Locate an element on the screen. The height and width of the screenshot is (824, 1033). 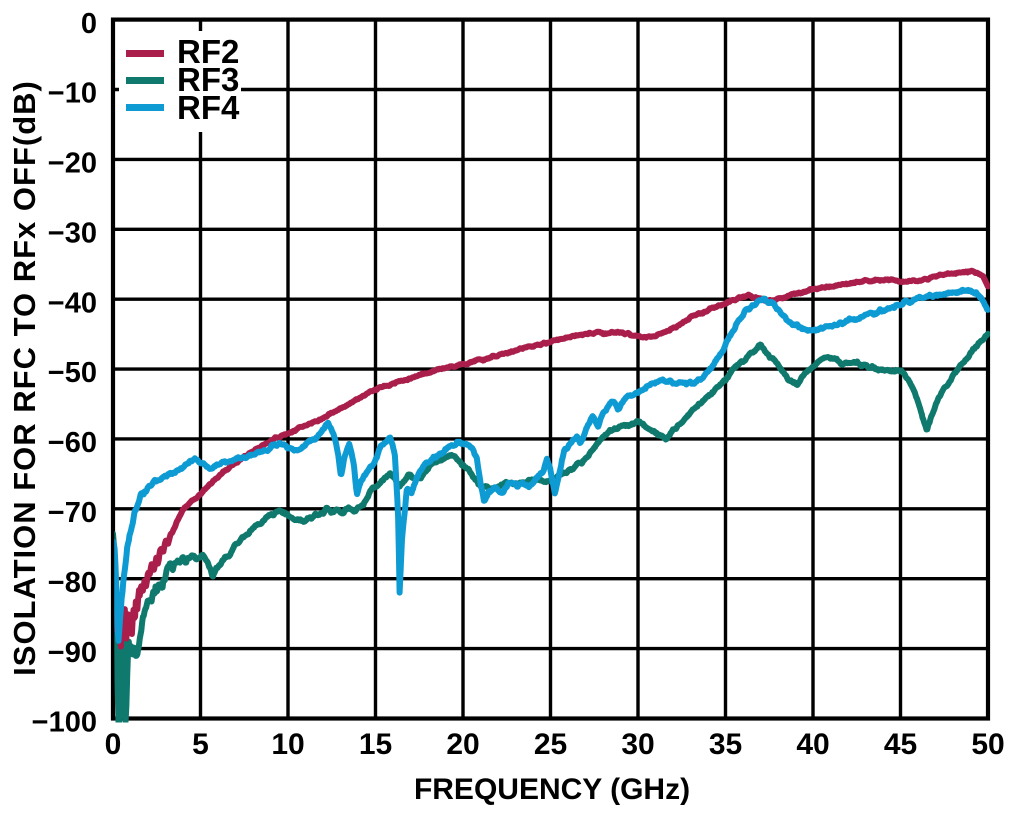
svg-text: −100 is located at coordinates (64, 723).